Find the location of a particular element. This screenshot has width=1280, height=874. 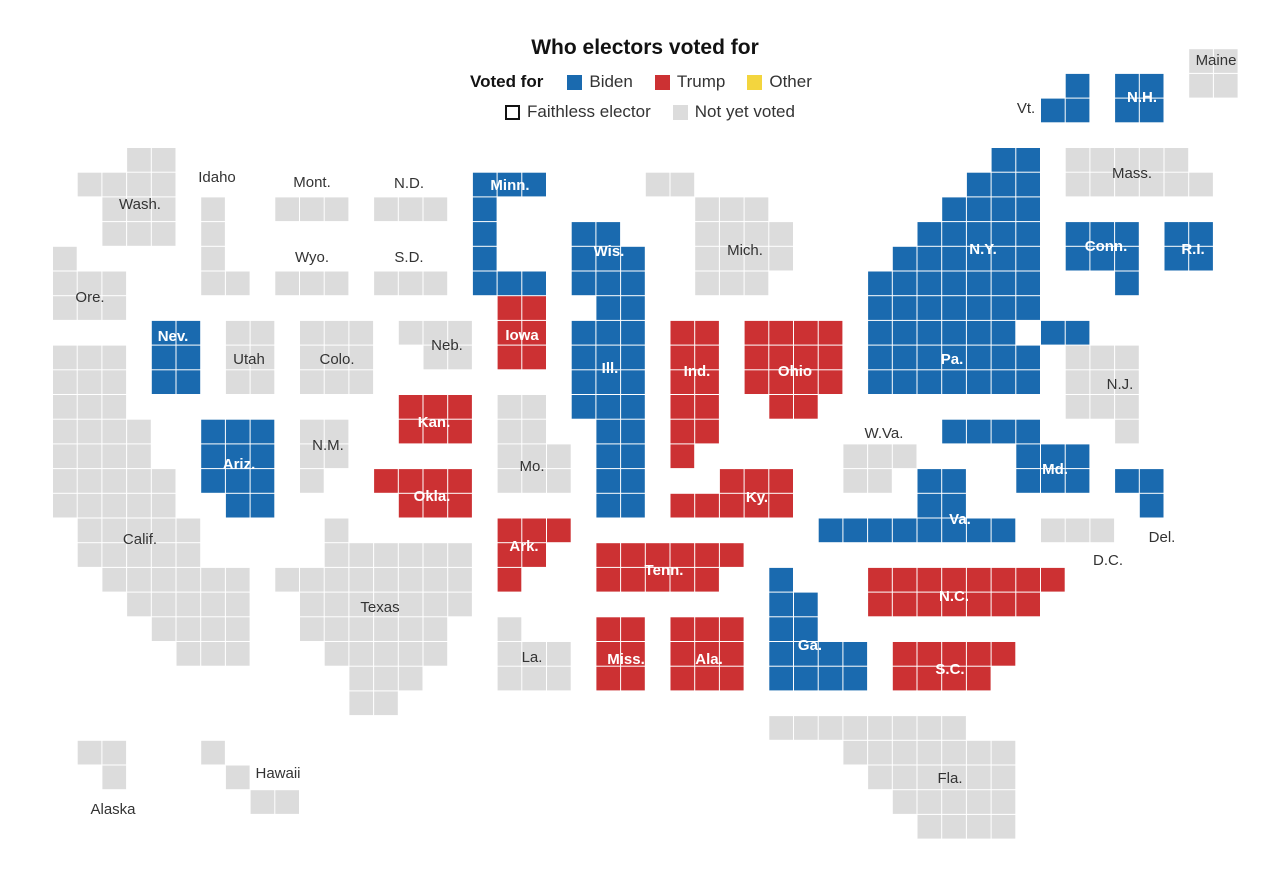

state-hawaii: Hawaii is located at coordinates (251, 777).